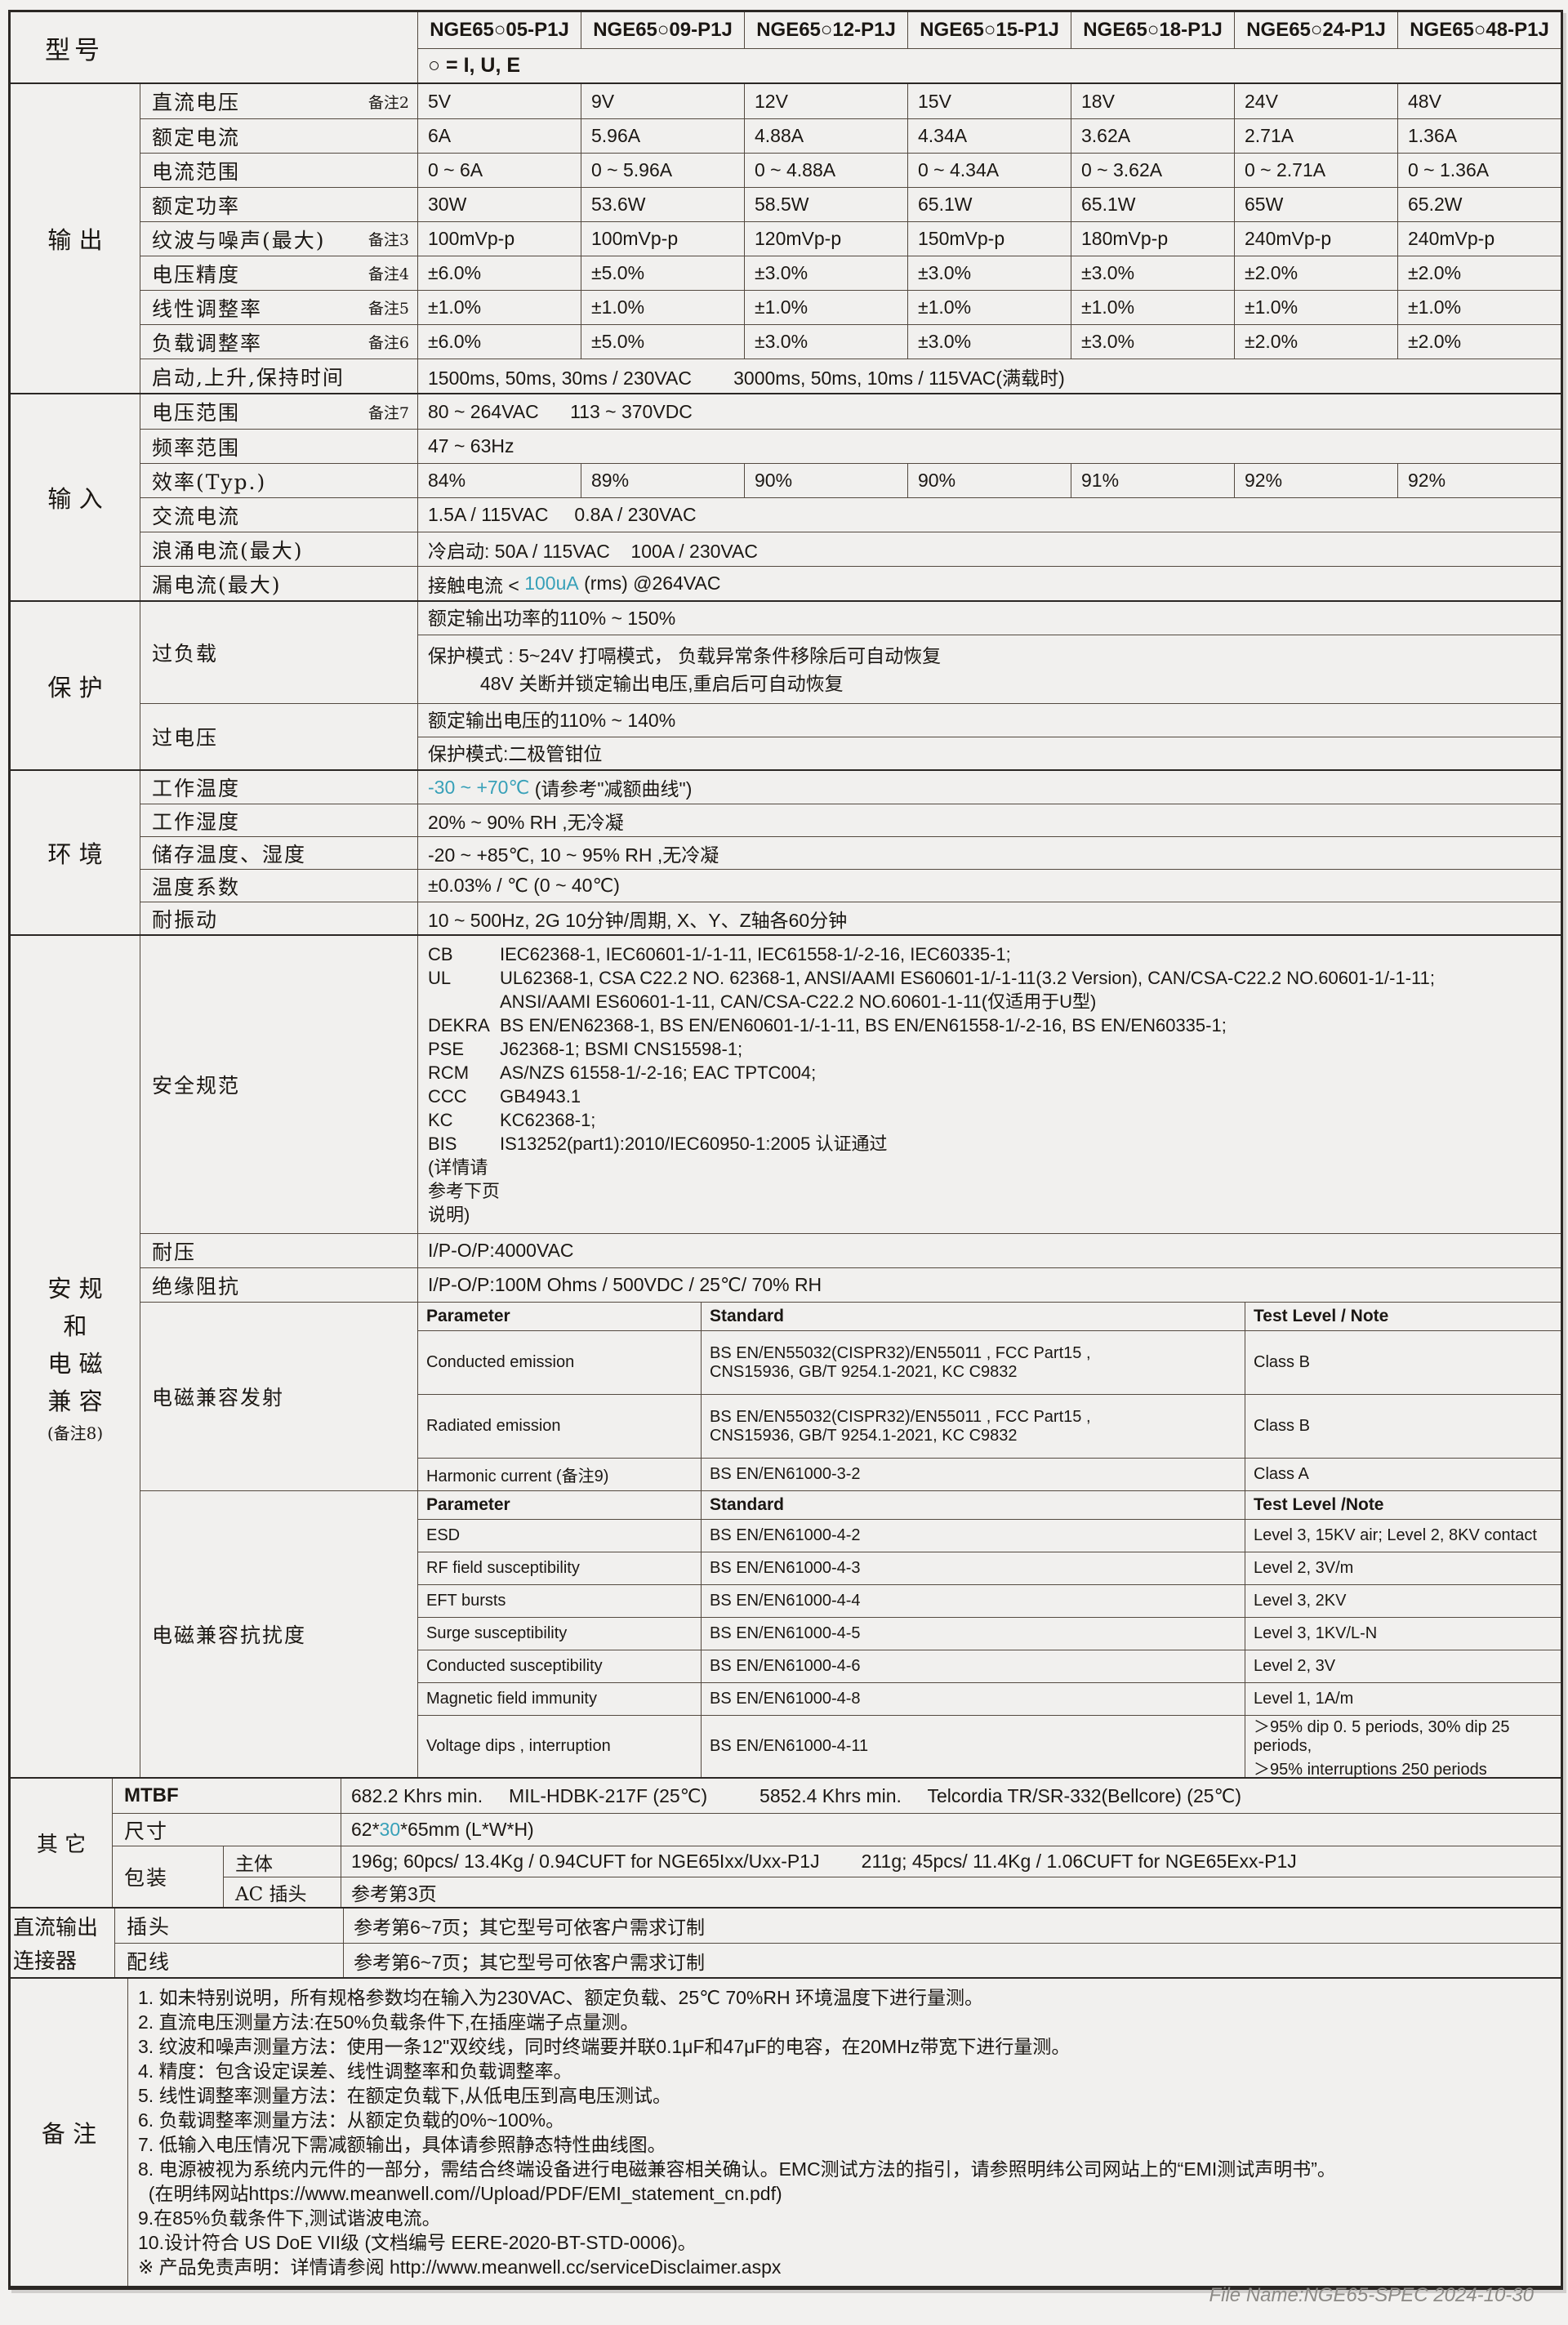 Image resolution: width=1568 pixels, height=2325 pixels. What do you see at coordinates (638, 920) in the screenshot?
I see `spec-value: 10 ~ 500Hz, 2G 10分钟/周期, X、Y、Z轴各60分钟` at bounding box center [638, 920].